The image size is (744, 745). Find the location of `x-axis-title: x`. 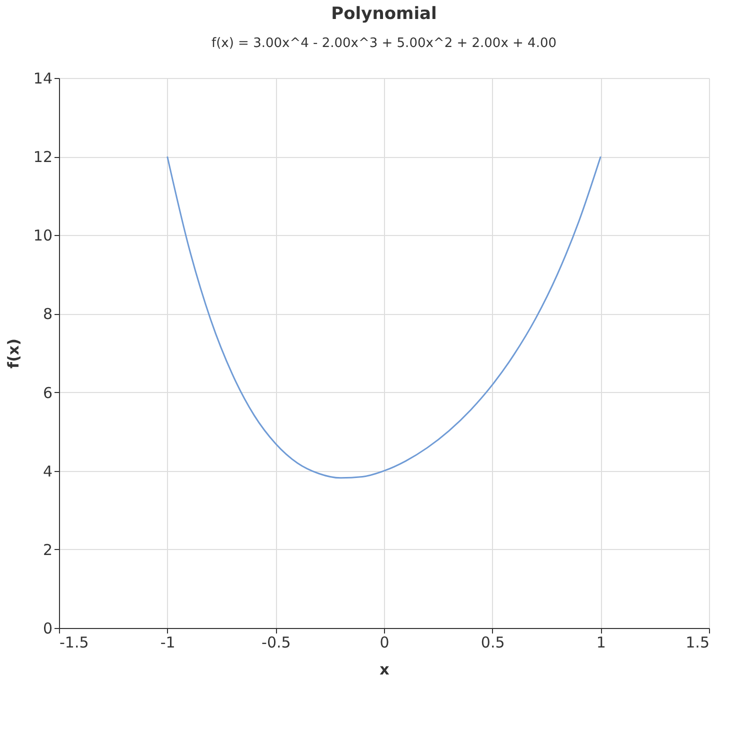

x-axis-title: x is located at coordinates (385, 669).